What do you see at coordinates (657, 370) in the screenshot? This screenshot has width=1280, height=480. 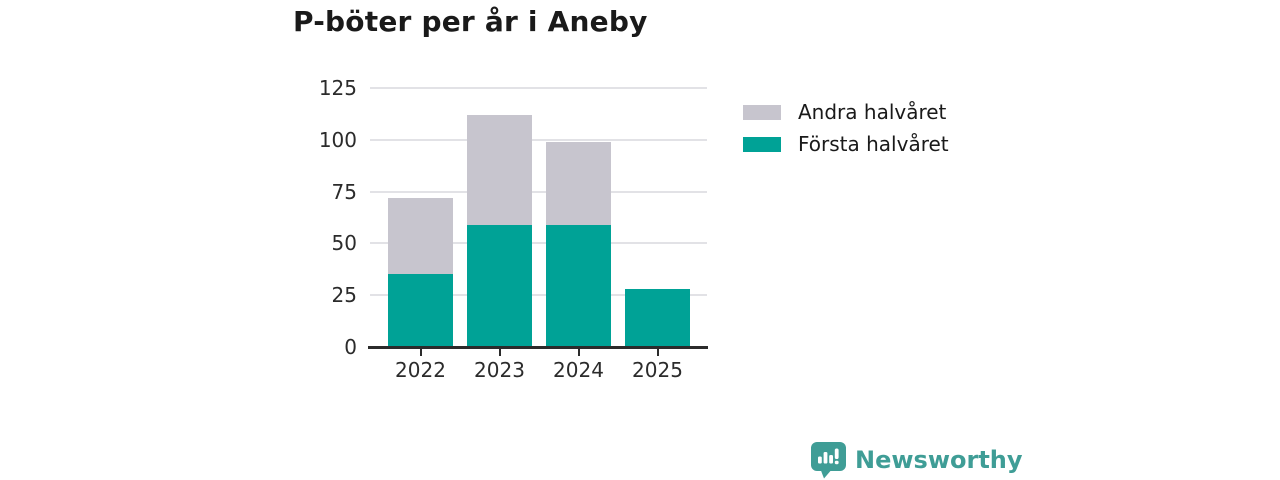 I see `x-axis-label: 2025` at bounding box center [657, 370].